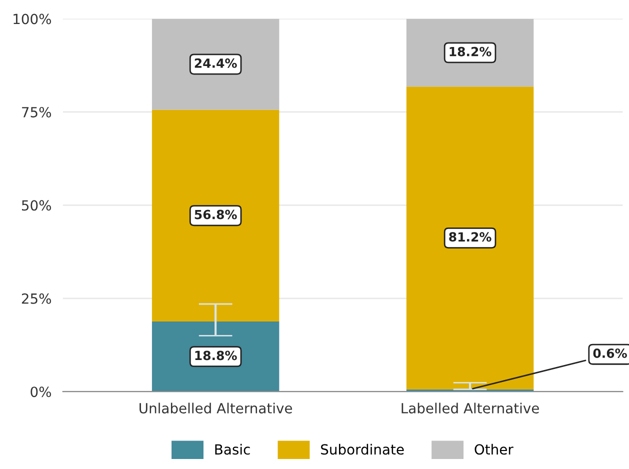 Image resolution: width=629 pixels, height=469 pixels. Describe the element at coordinates (37, 298) in the screenshot. I see `y-tick-label: 25%` at that location.